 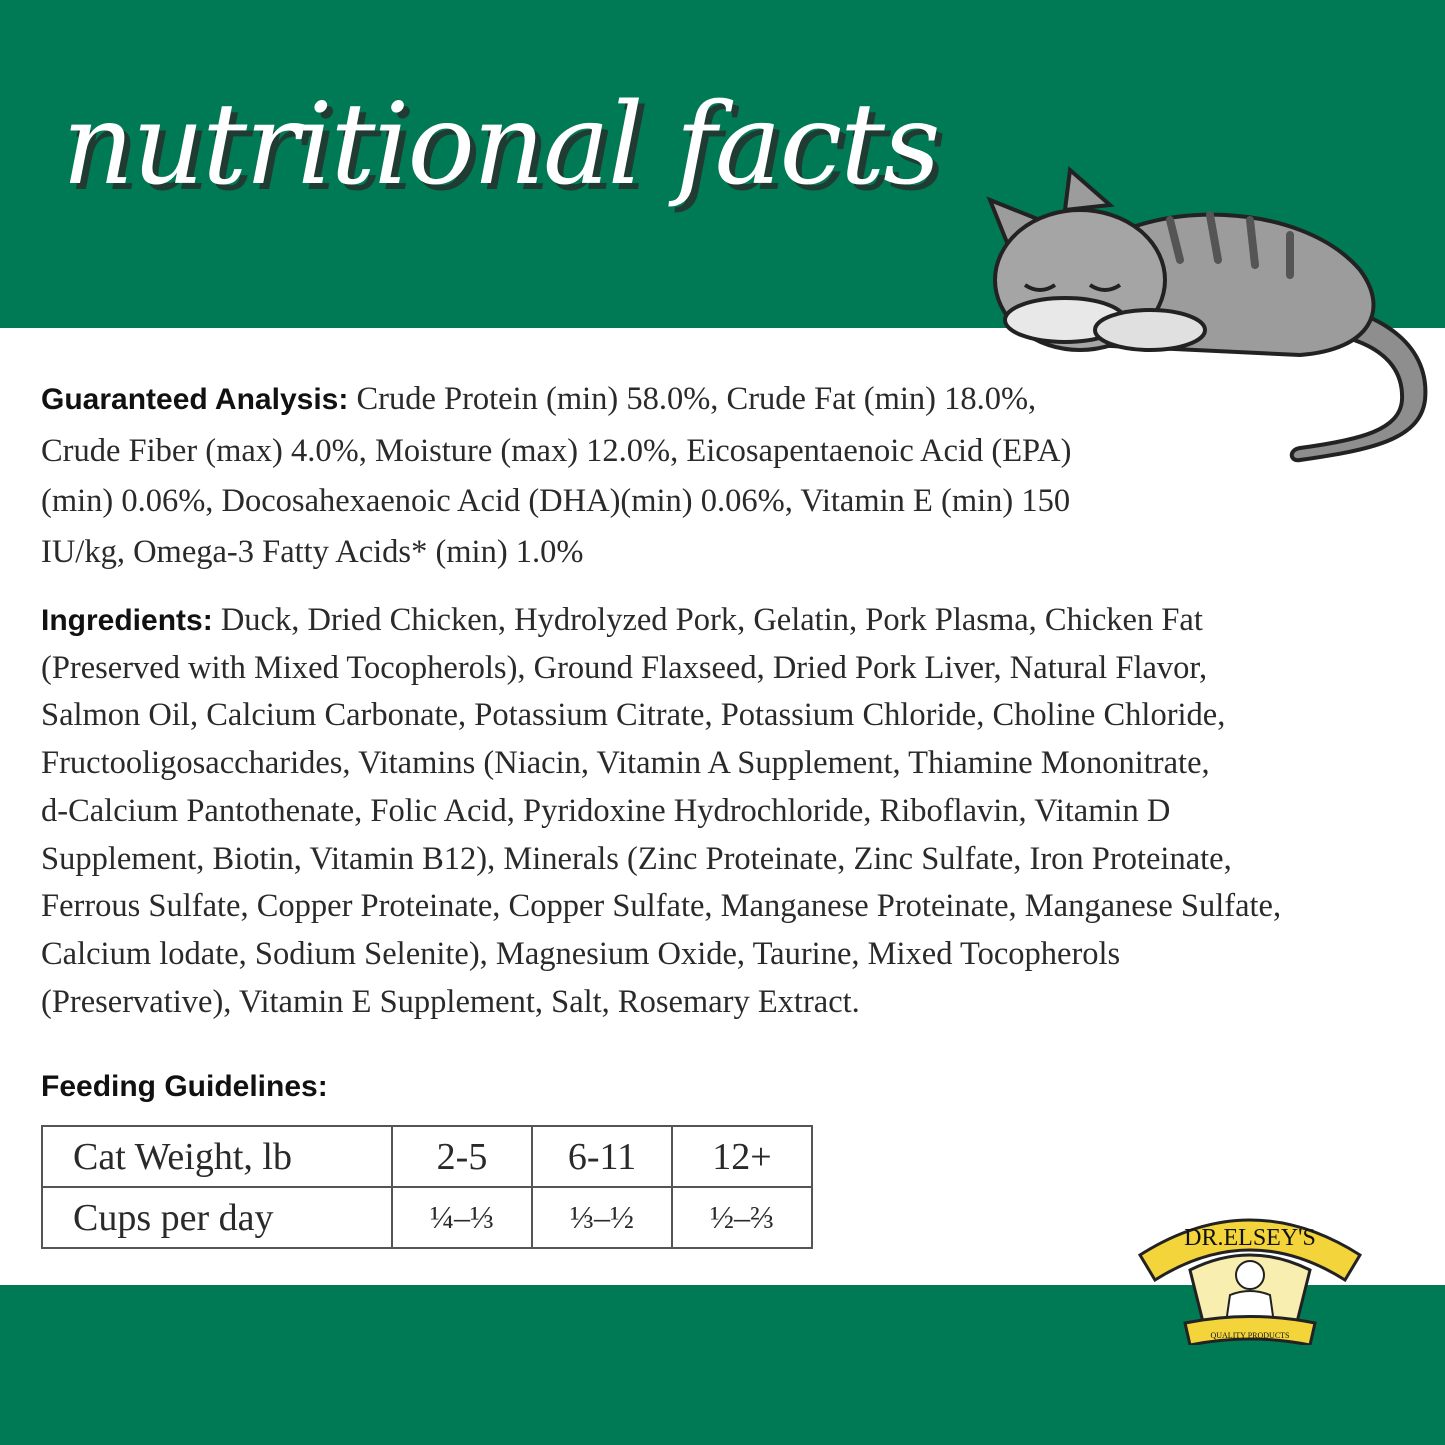 What do you see at coordinates (127, 620) in the screenshot?
I see `ingredients-label: Ingredients:` at bounding box center [127, 620].